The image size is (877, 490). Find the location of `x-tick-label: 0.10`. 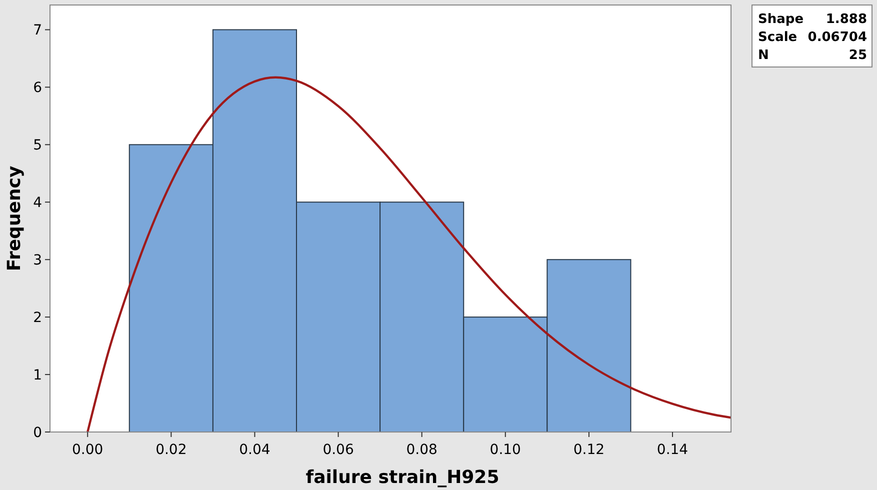

x-tick-label: 0.10 is located at coordinates (505, 450).